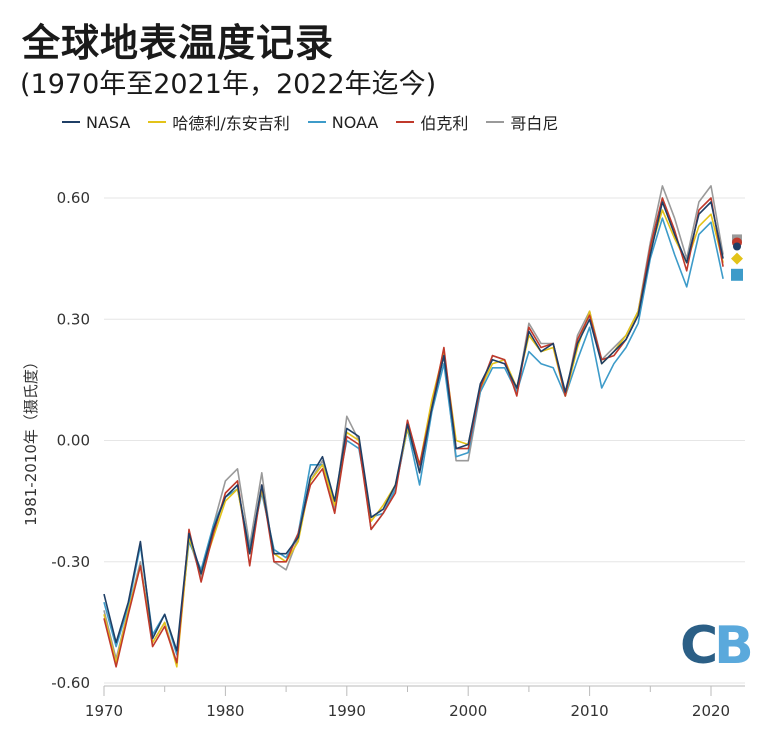  Describe the element at coordinates (104, 711) in the screenshot. I see `x-tick-label: 1970` at that location.